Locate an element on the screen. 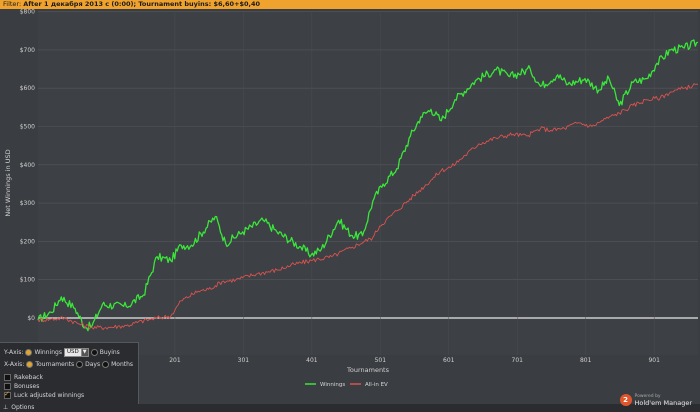  chevron-down-icon: ▼ is located at coordinates (85, 352).